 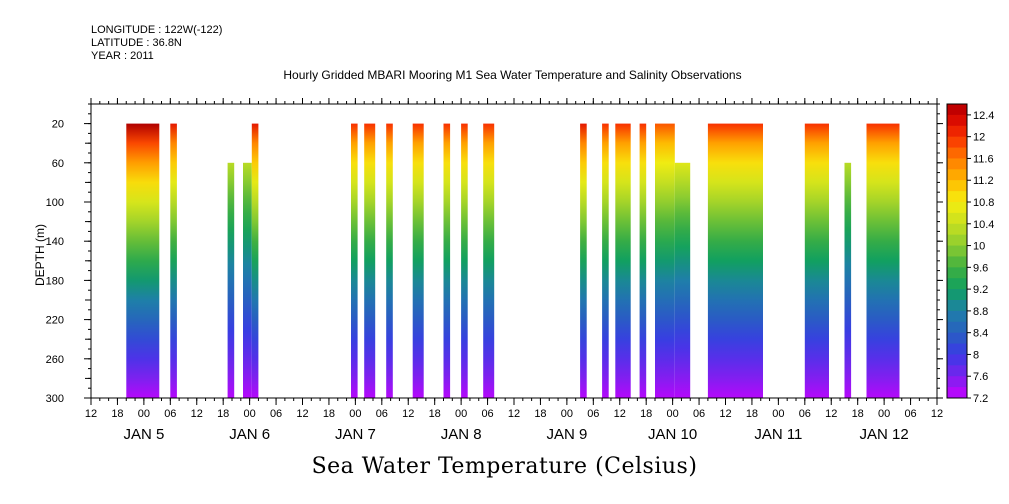 I want to click on colorbar-tick-label: 11.6, so click(x=983, y=159).